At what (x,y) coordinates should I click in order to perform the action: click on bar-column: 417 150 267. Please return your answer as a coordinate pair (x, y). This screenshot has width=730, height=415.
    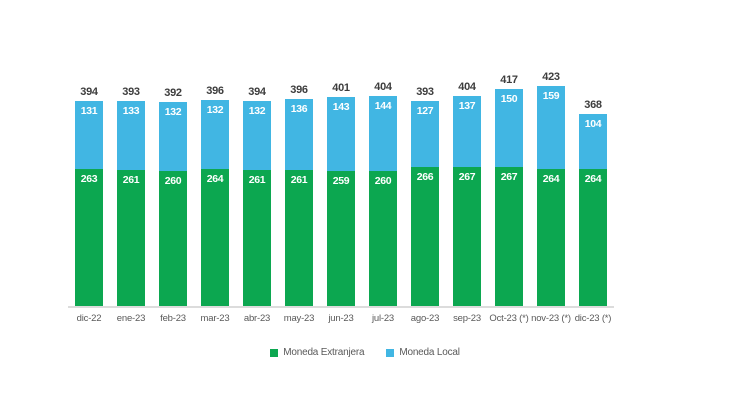
    Looking at the image, I should click on (509, 181).